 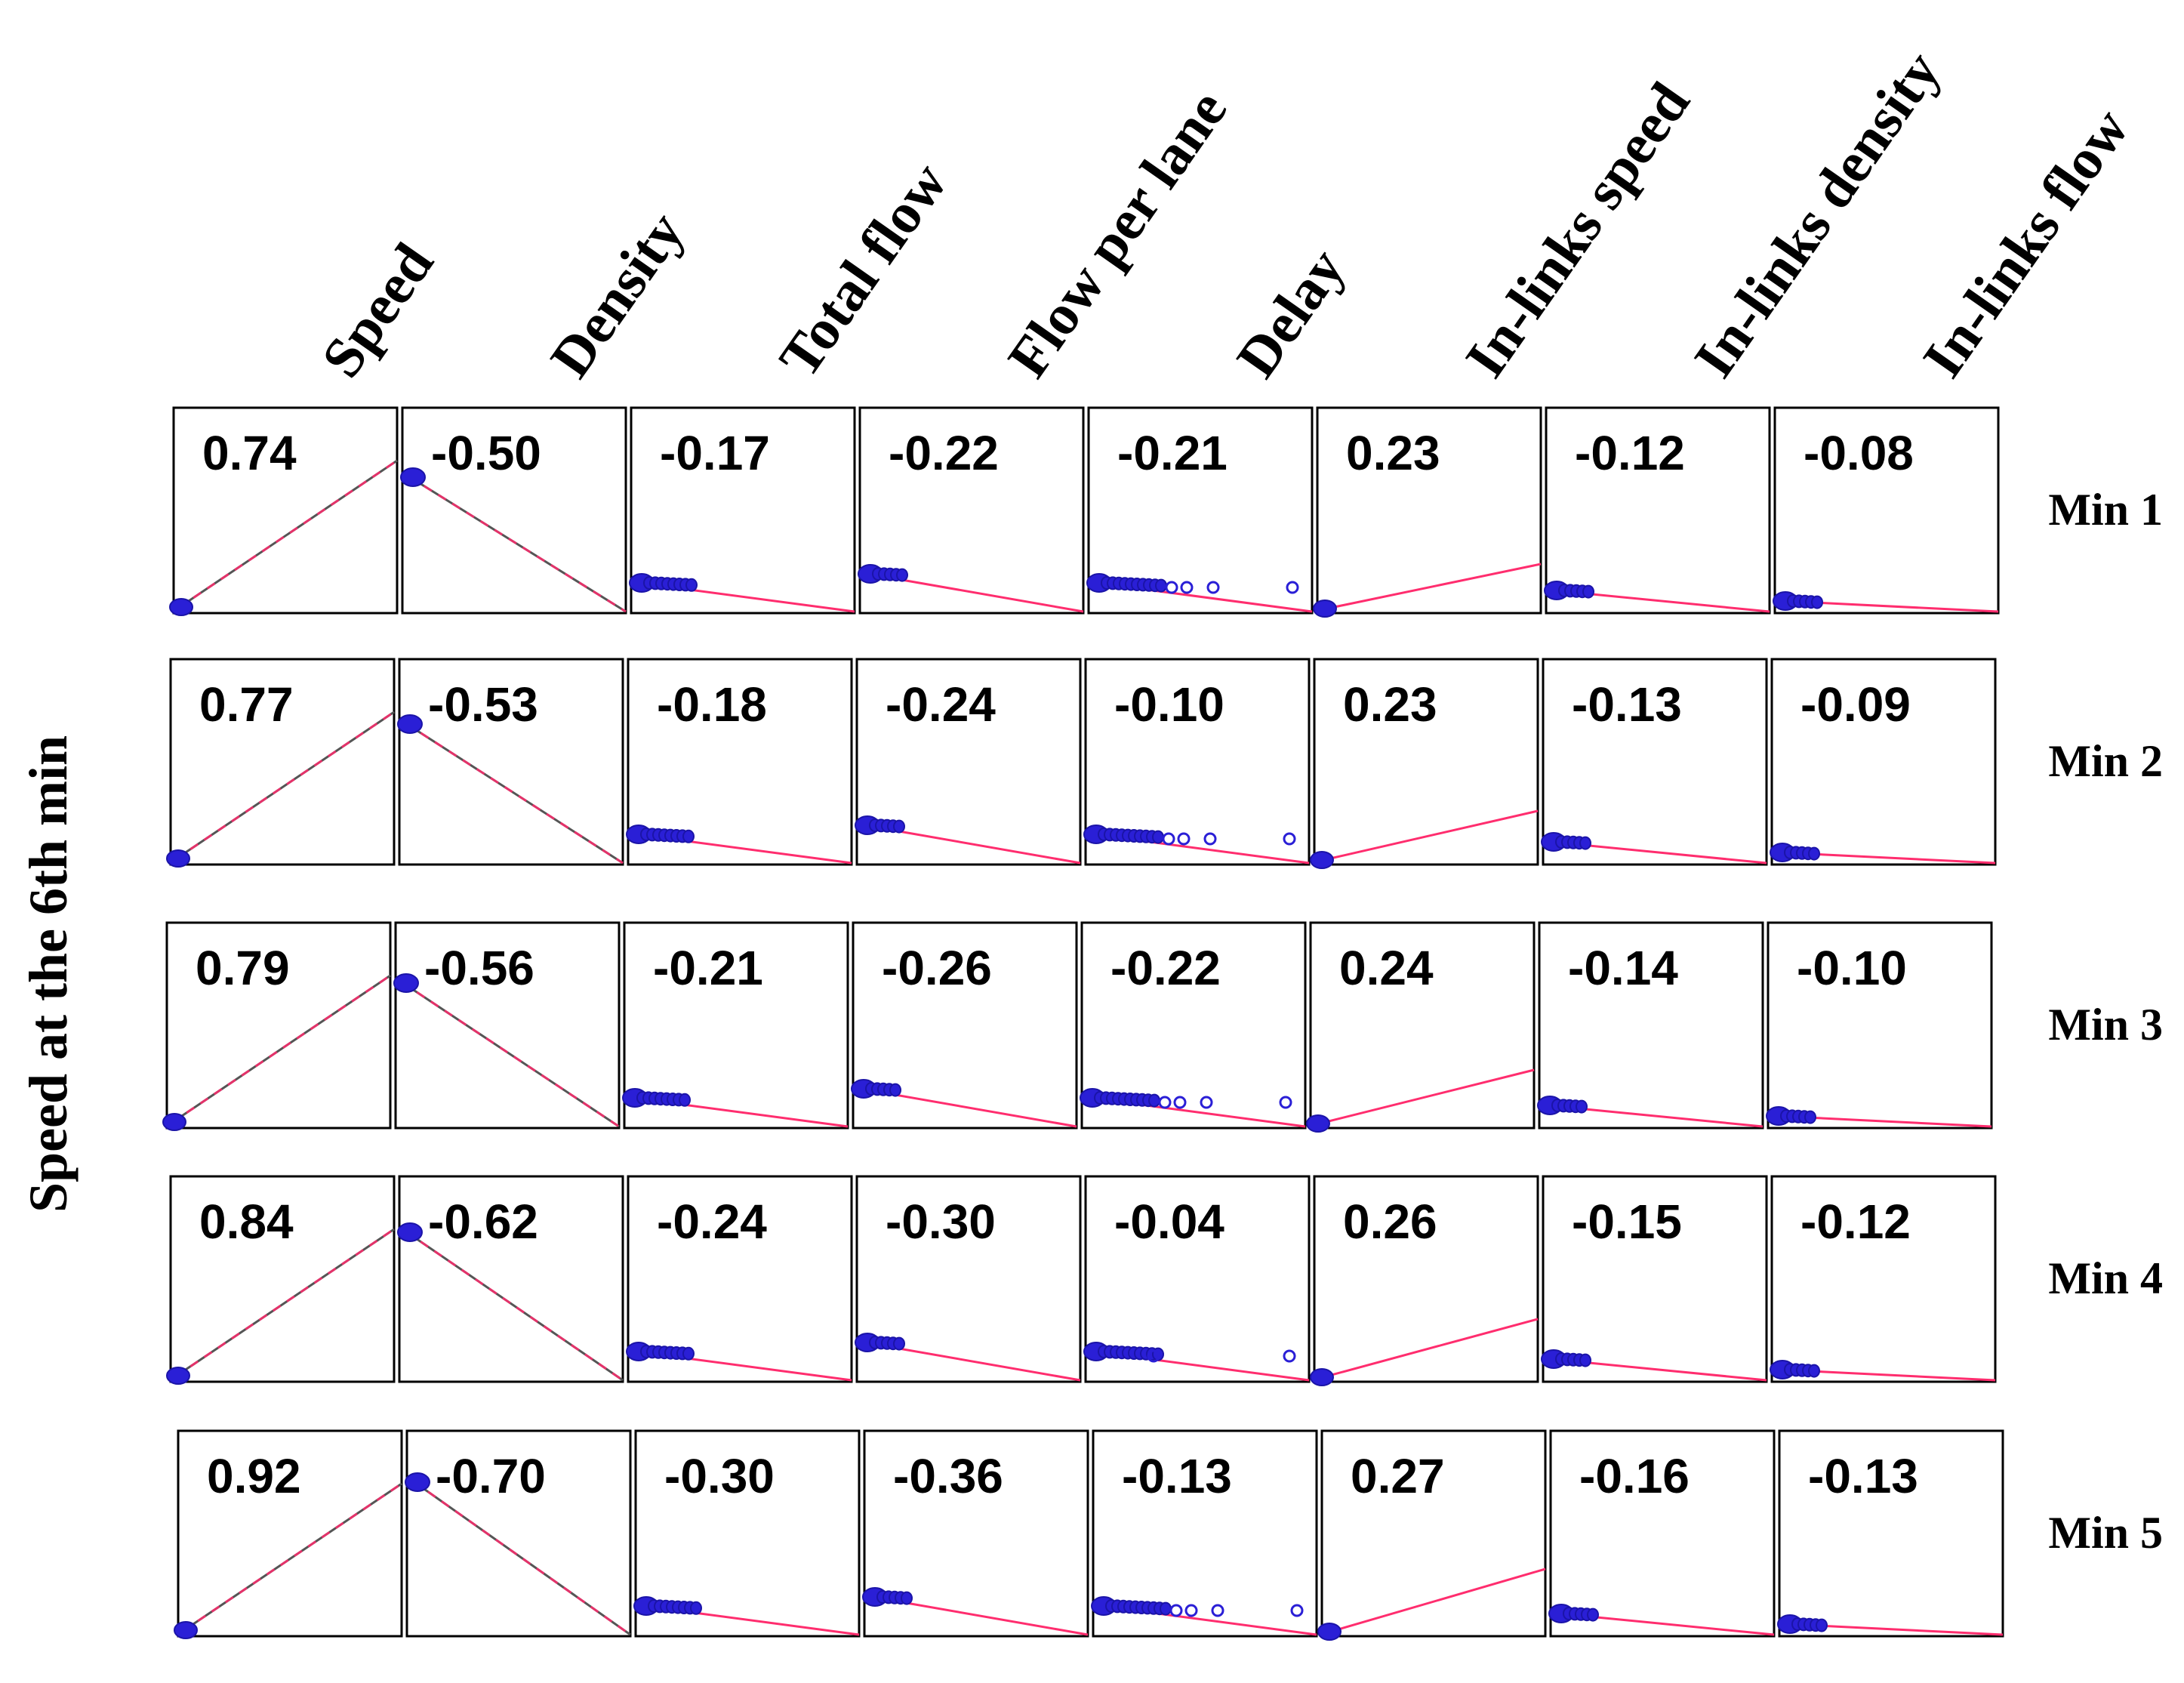 I want to click on cell: -0.30, so click(x=968, y=1279).